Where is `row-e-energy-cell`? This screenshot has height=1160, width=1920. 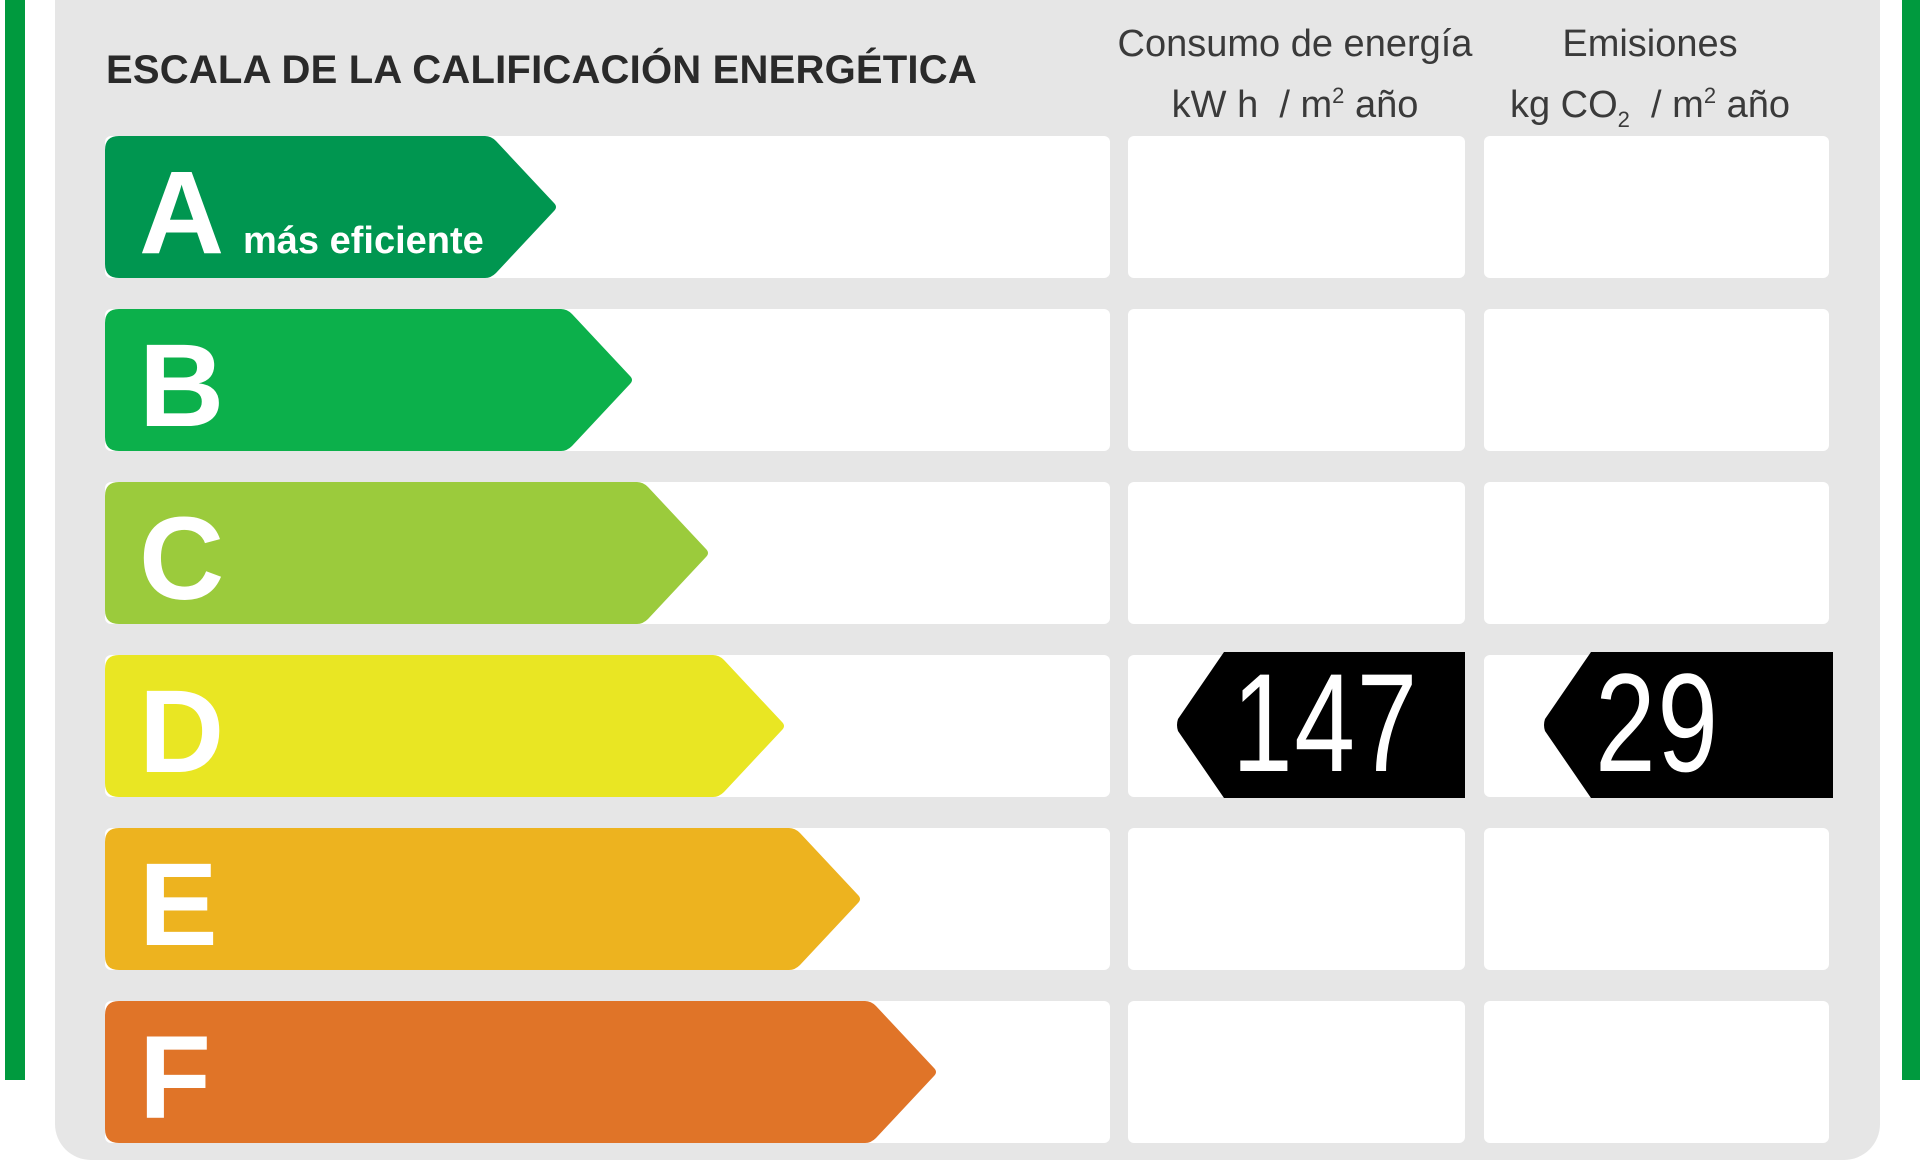 row-e-energy-cell is located at coordinates (1296, 899).